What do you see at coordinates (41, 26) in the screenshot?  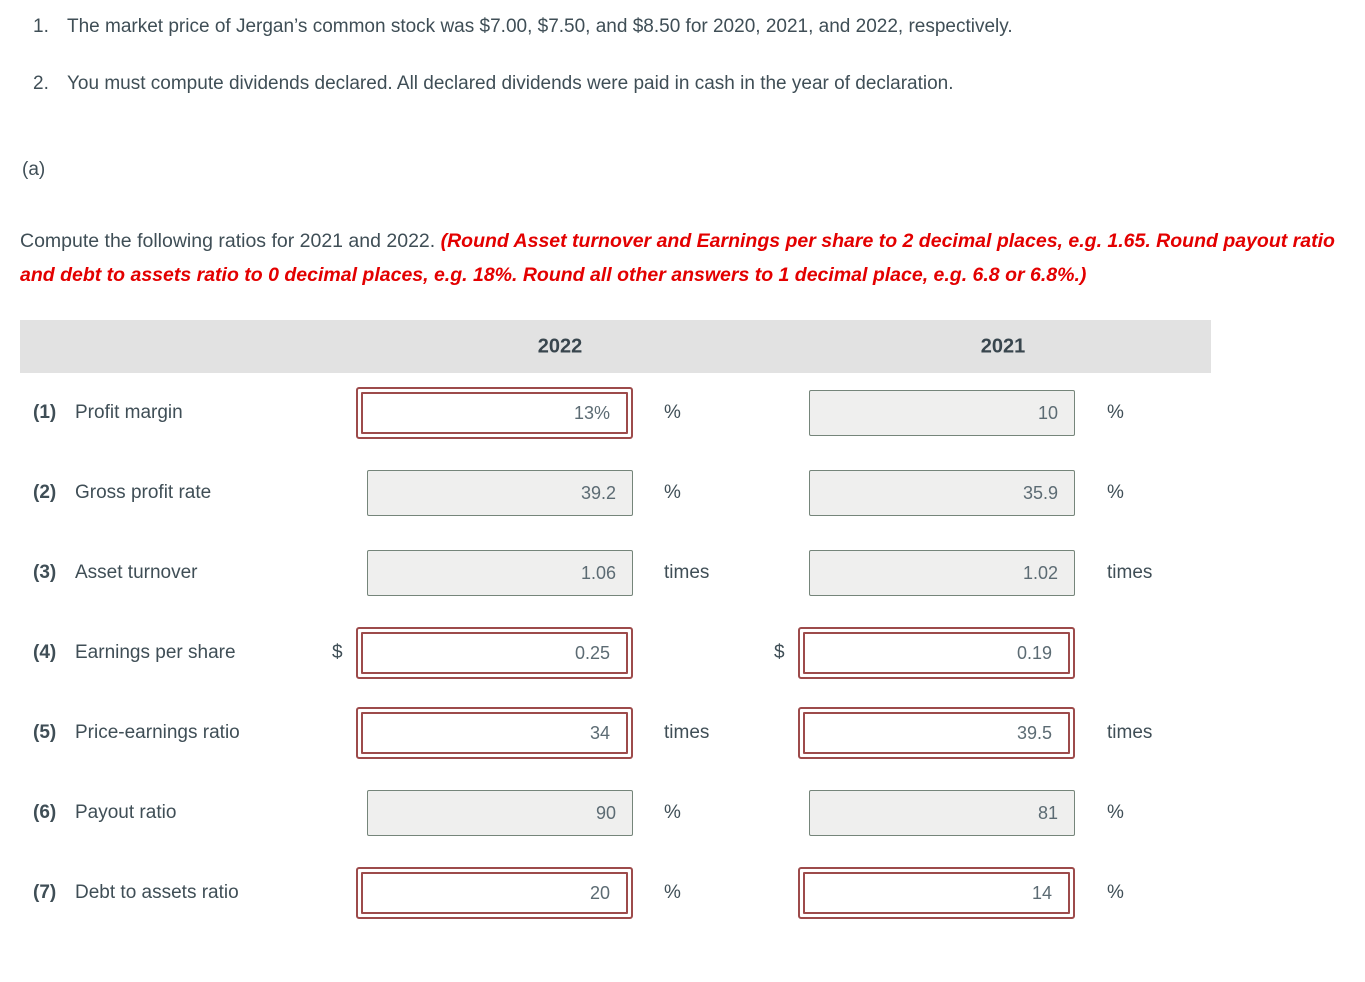 I see `note-number: 1.` at bounding box center [41, 26].